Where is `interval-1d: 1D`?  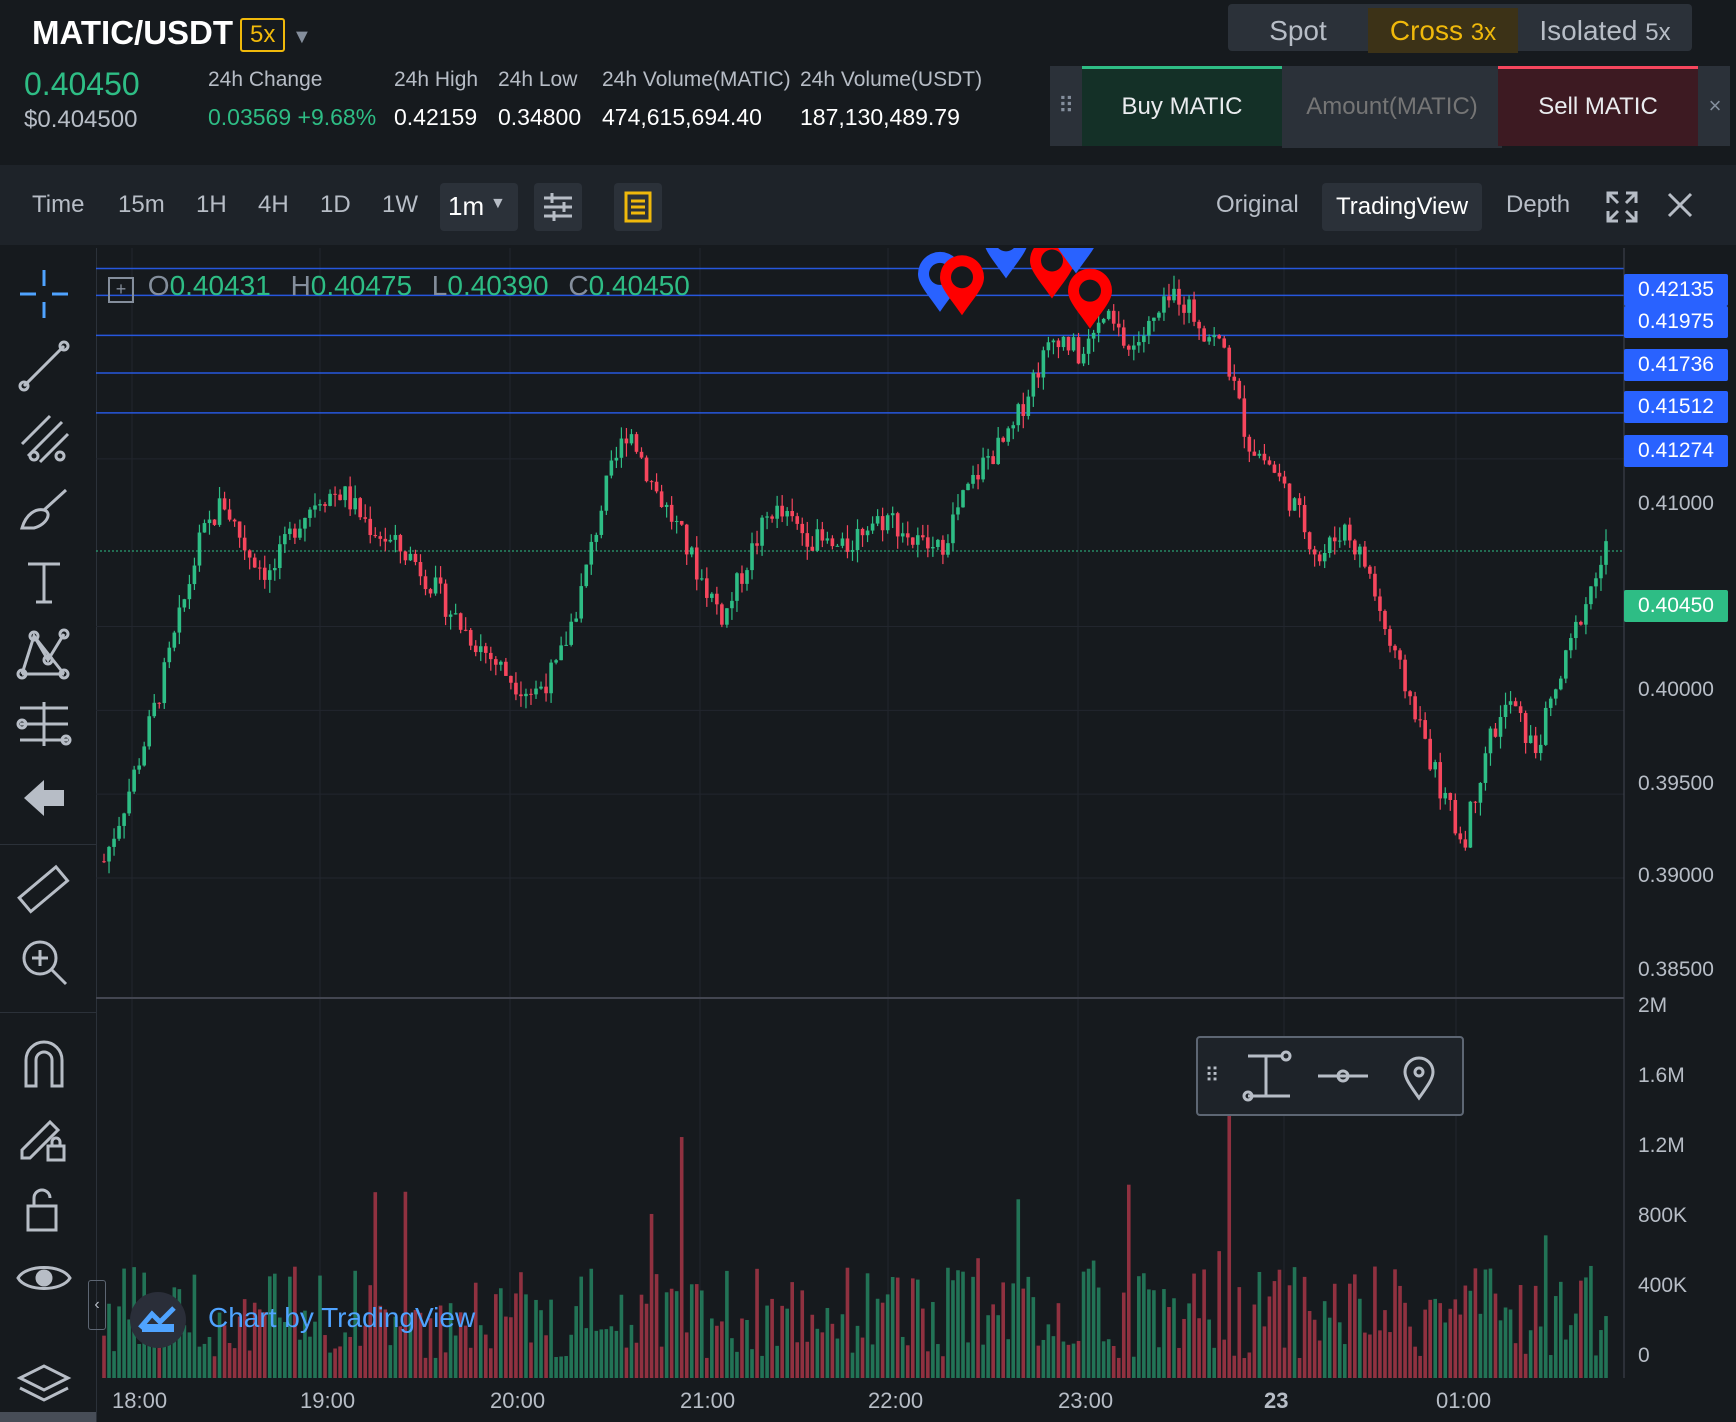 interval-1d: 1D is located at coordinates (335, 204).